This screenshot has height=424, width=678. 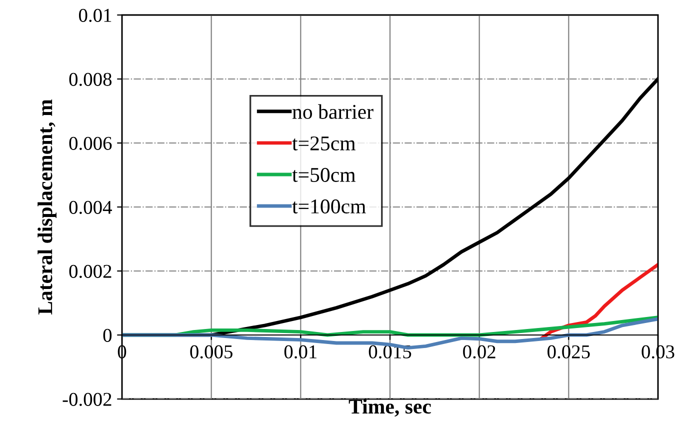 I want to click on y-tick-label: 0, so click(x=107, y=335).